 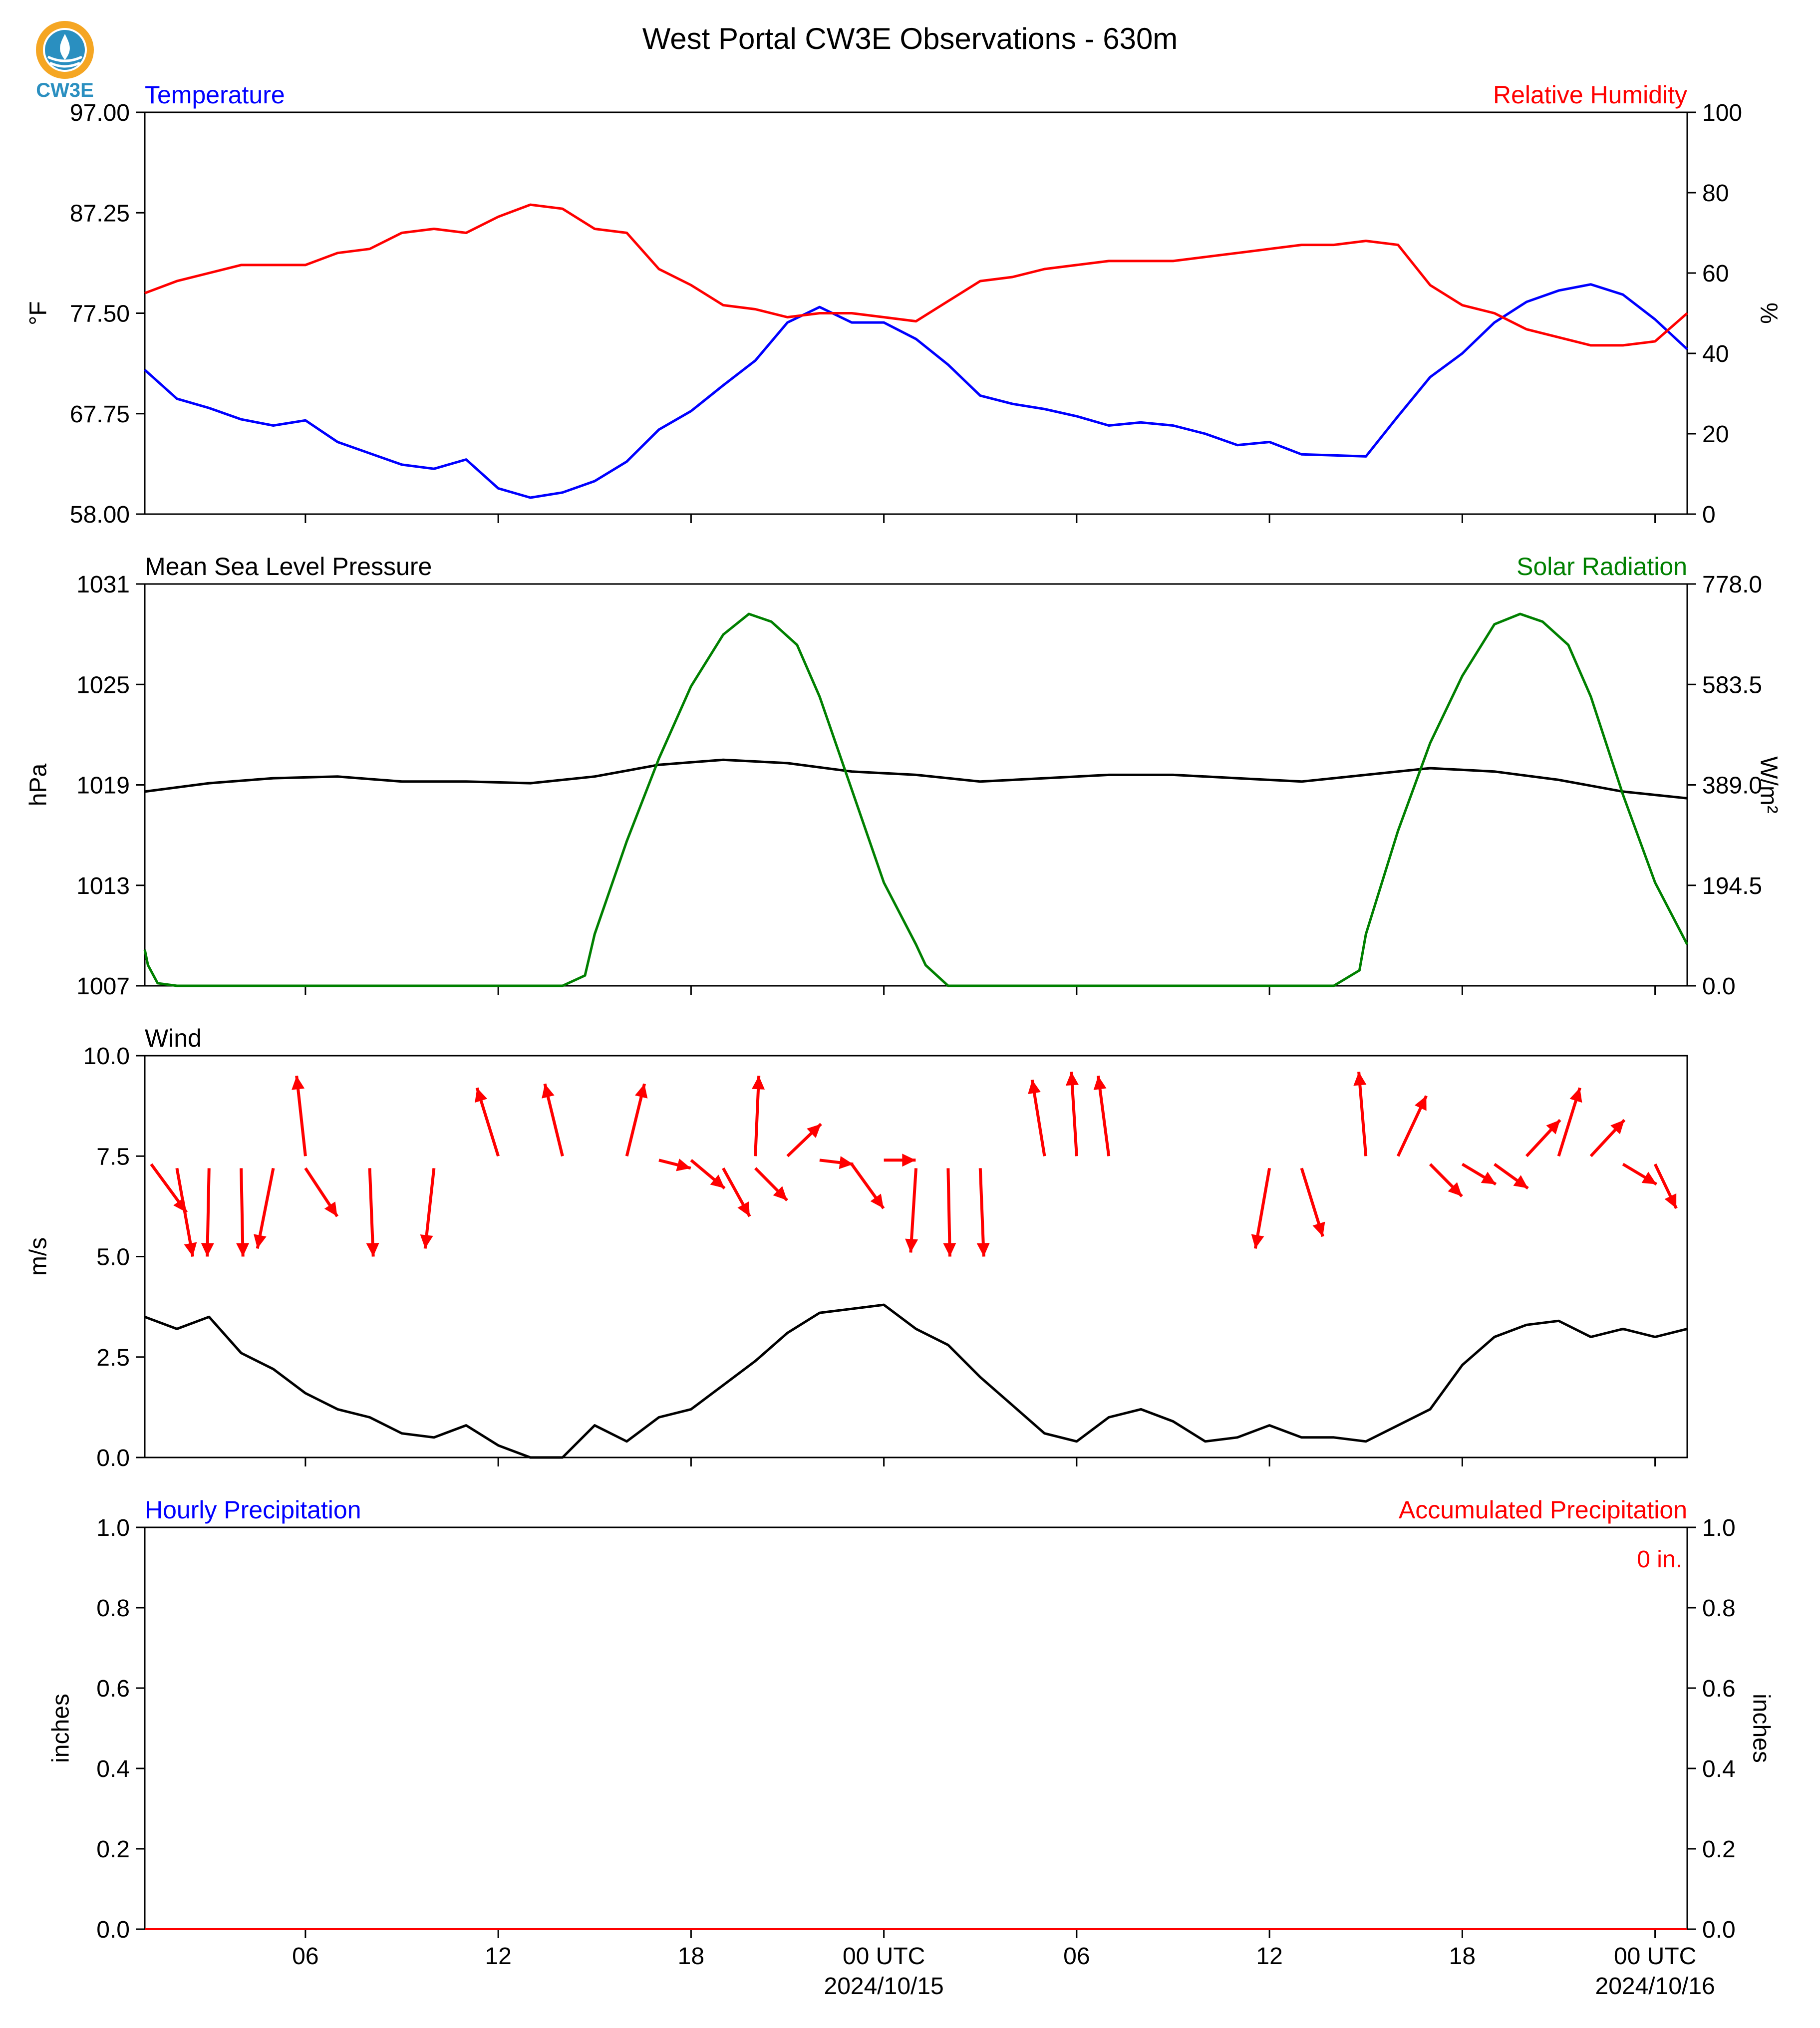 What do you see at coordinates (100, 414) in the screenshot?
I see `y-tick-label-left: 67.75` at bounding box center [100, 414].